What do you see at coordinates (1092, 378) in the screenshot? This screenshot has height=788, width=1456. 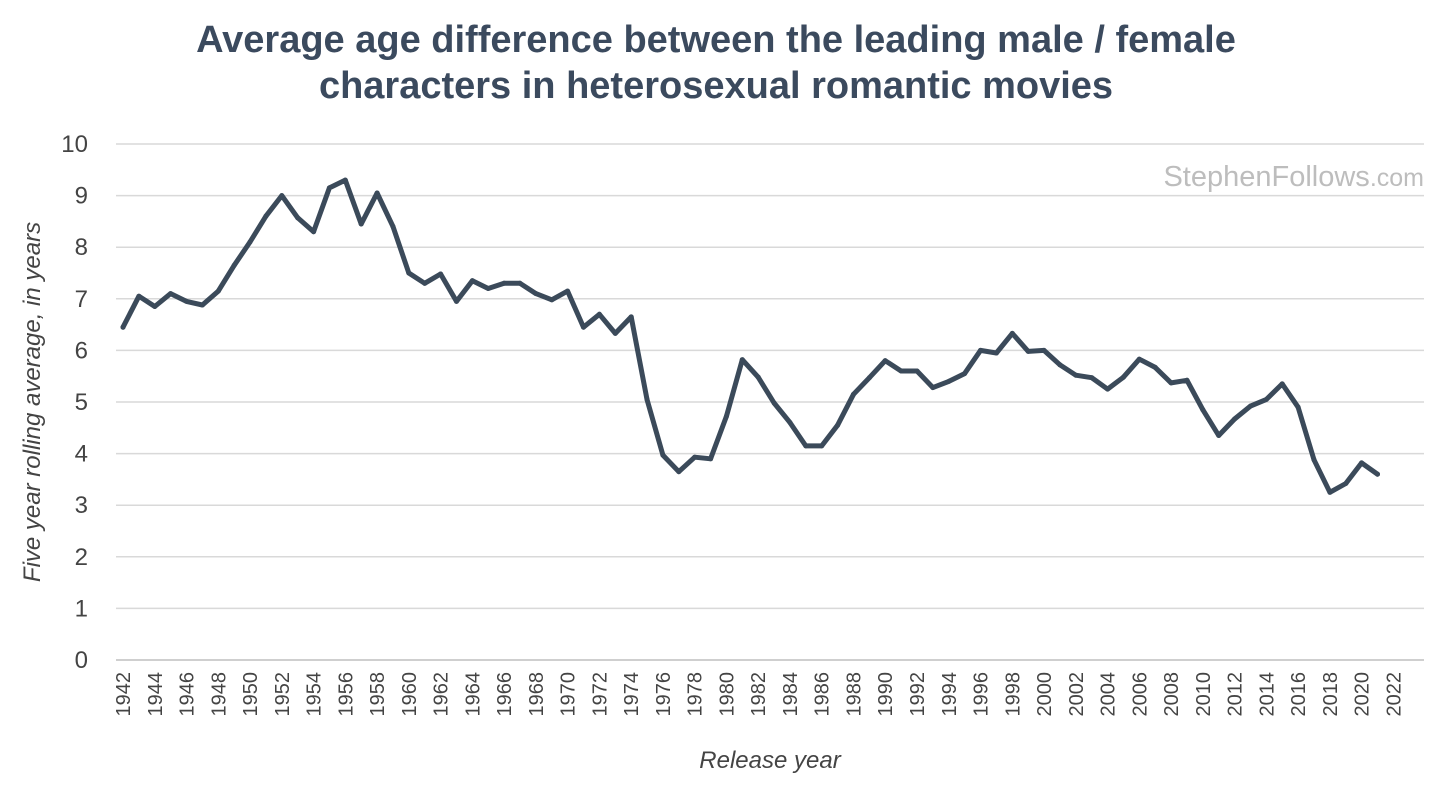 I see `data-point-2003` at bounding box center [1092, 378].